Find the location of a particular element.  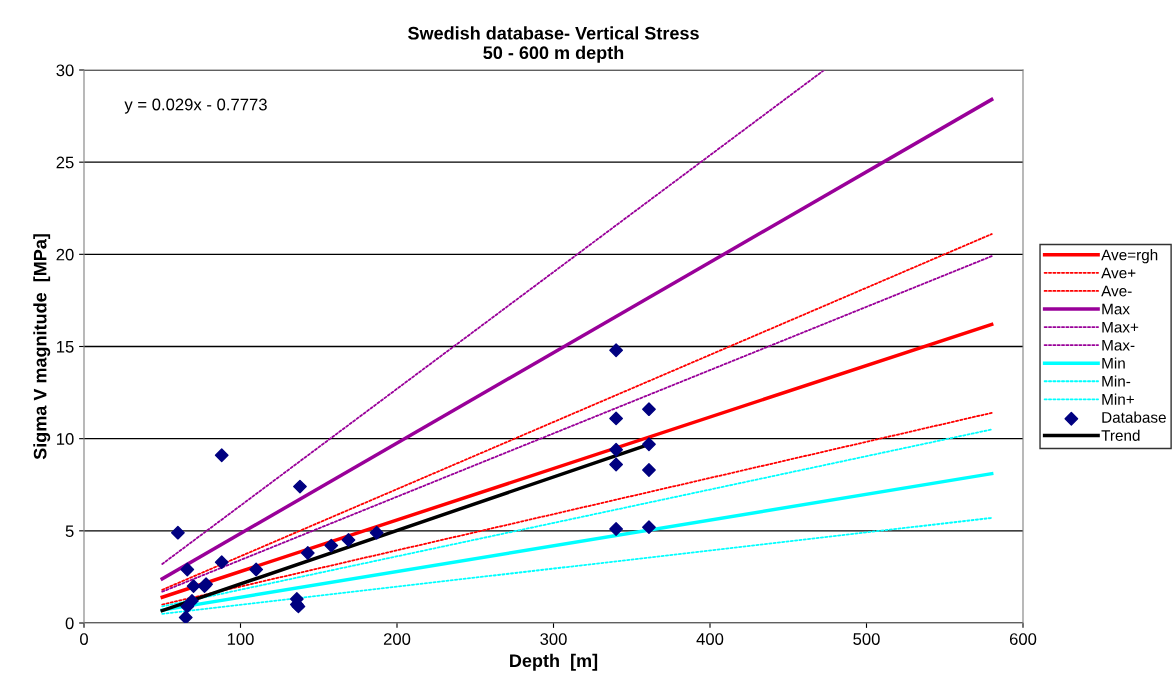

y-tick-label: 20 is located at coordinates (65, 254).